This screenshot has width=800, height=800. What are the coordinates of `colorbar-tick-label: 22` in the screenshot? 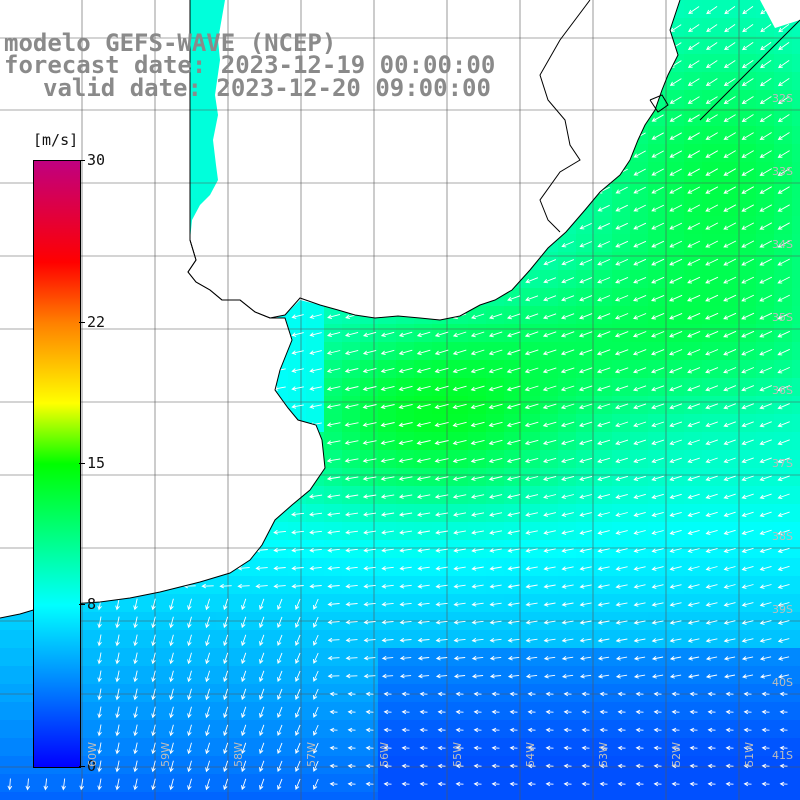 It's located at (96, 321).